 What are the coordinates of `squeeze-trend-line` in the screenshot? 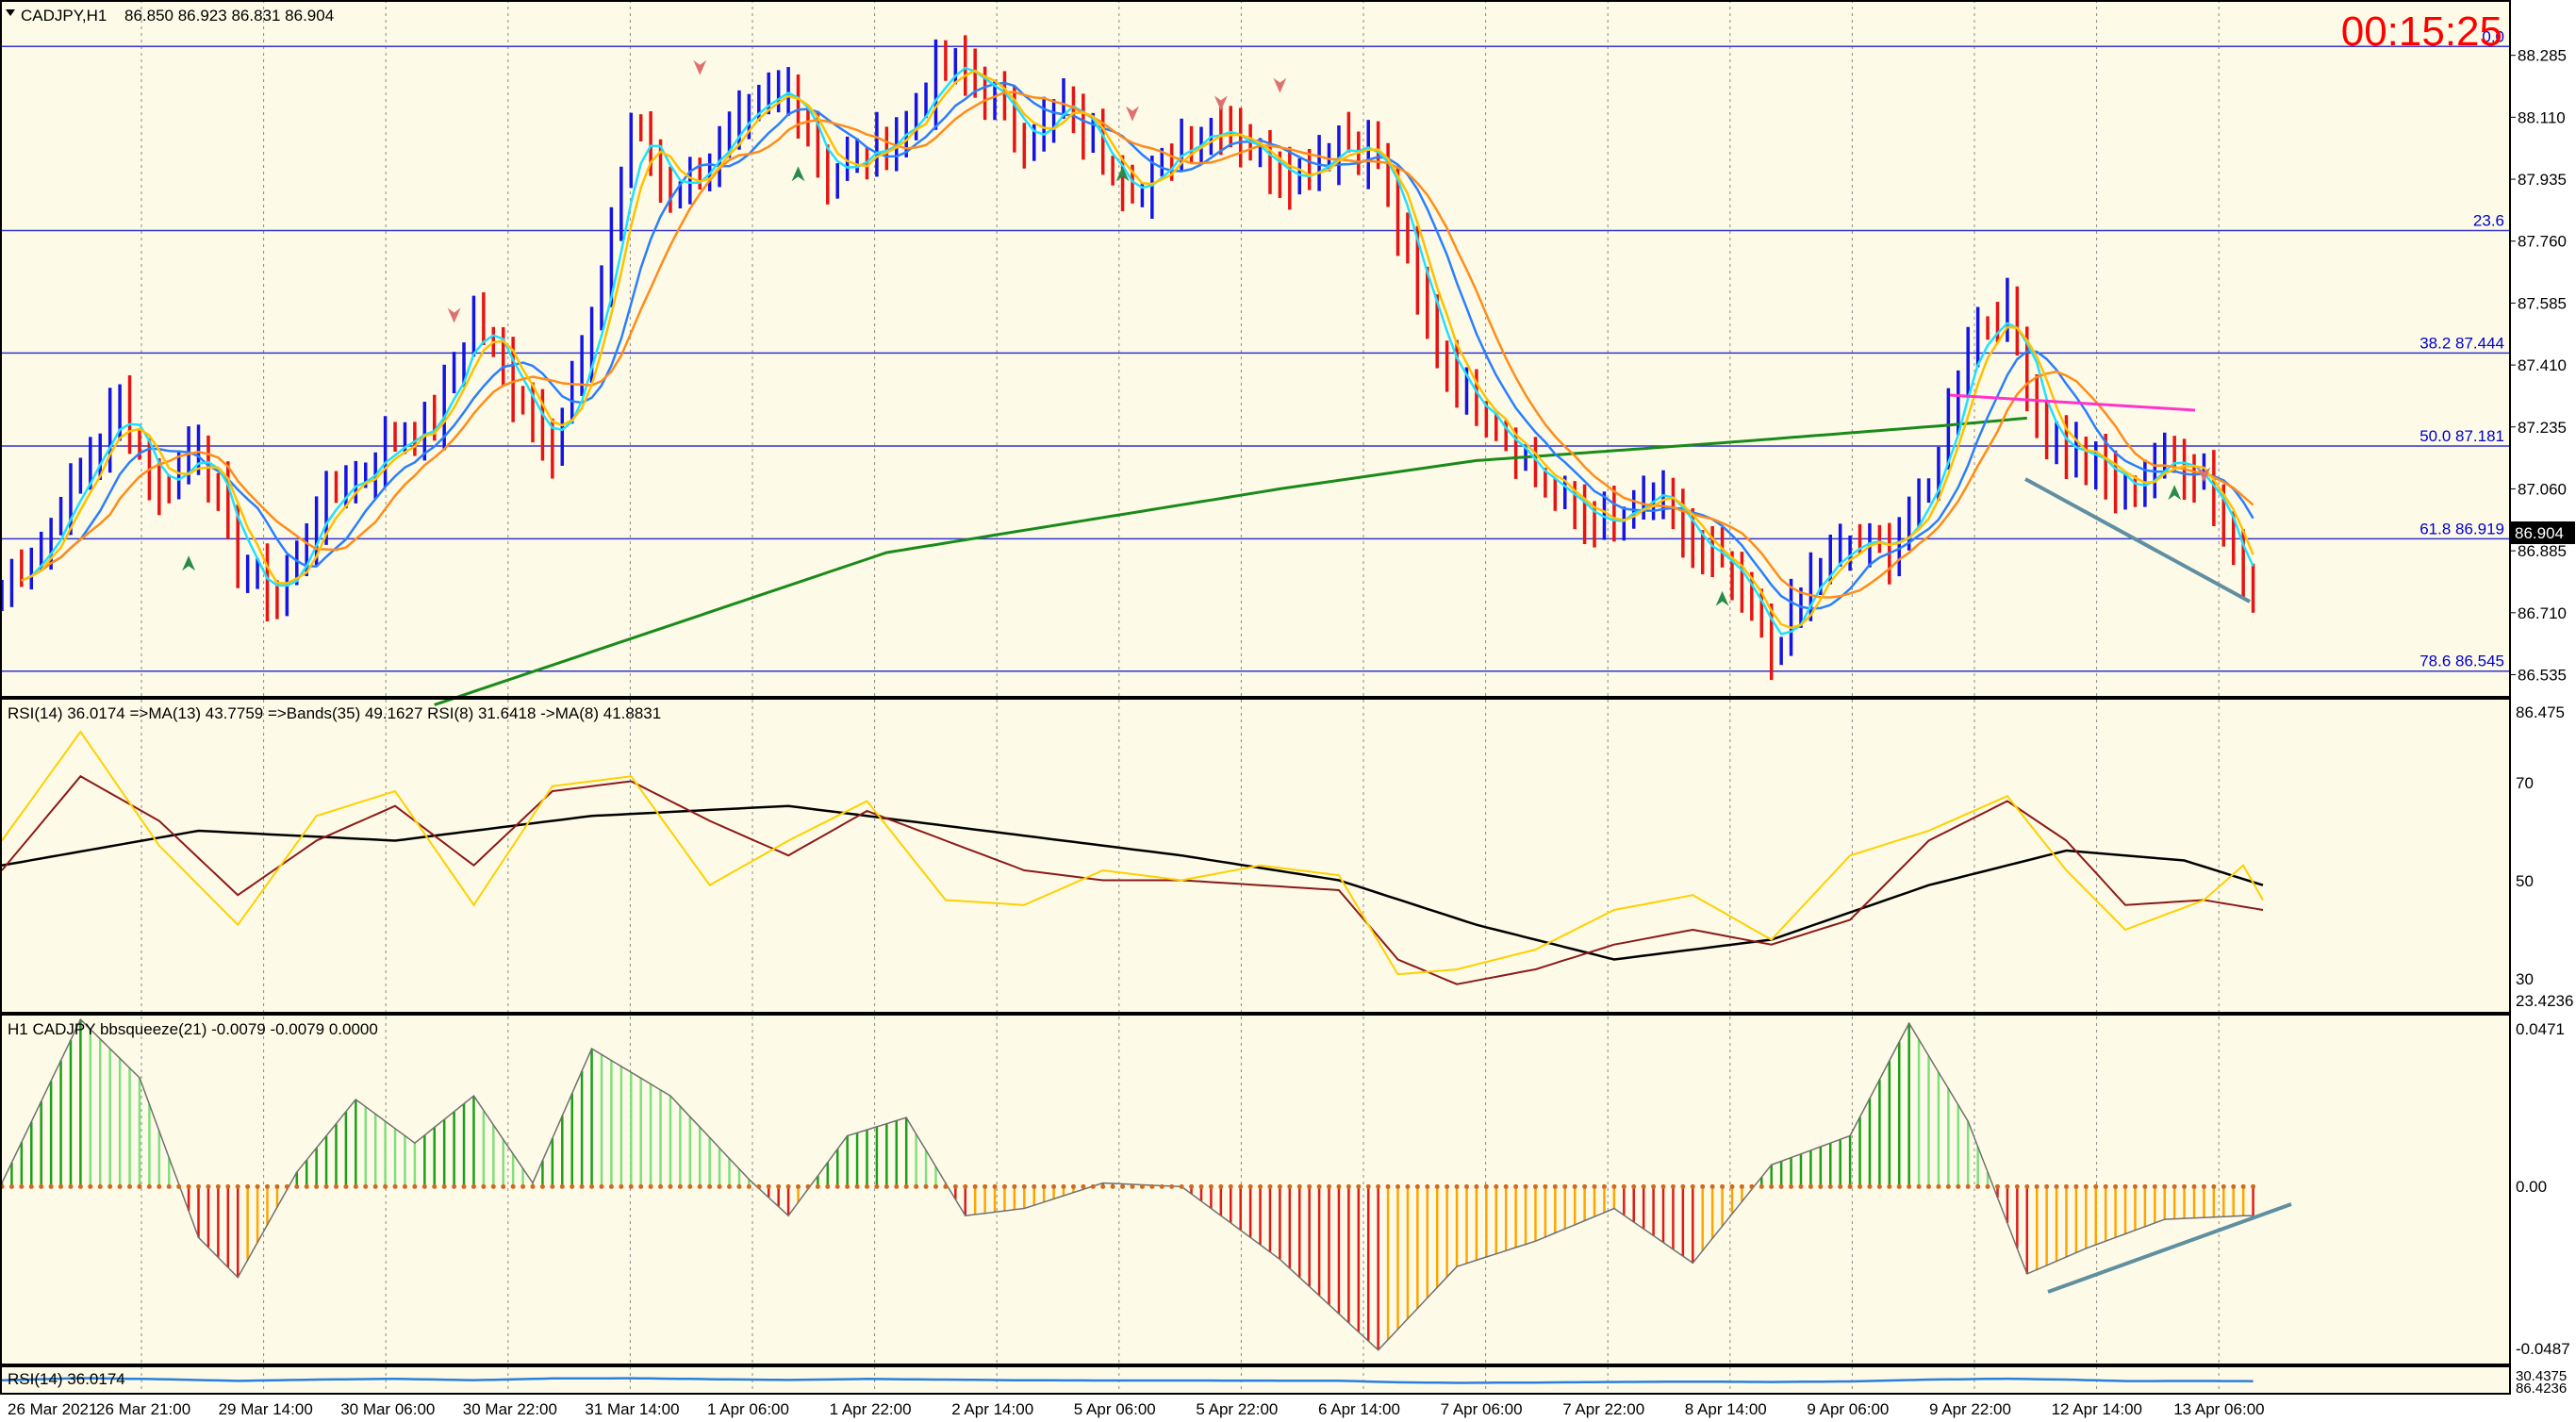 It's located at (2169, 1248).